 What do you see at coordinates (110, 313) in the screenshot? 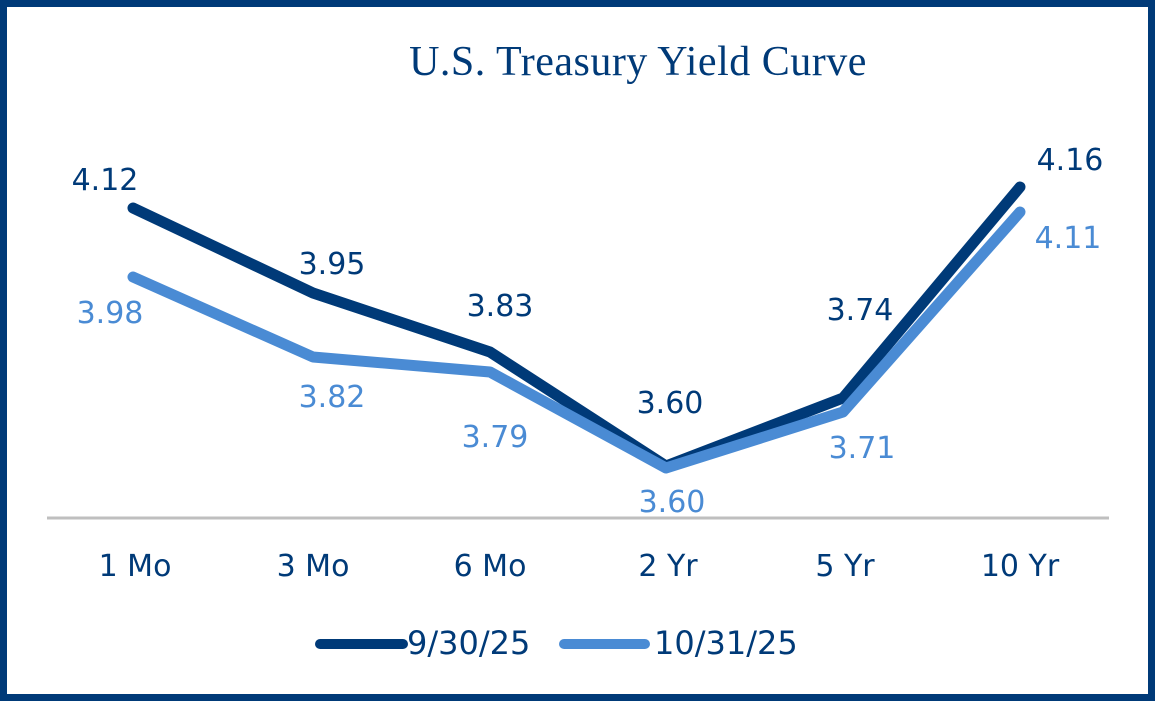
I see `data-label: 3.98` at bounding box center [110, 313].